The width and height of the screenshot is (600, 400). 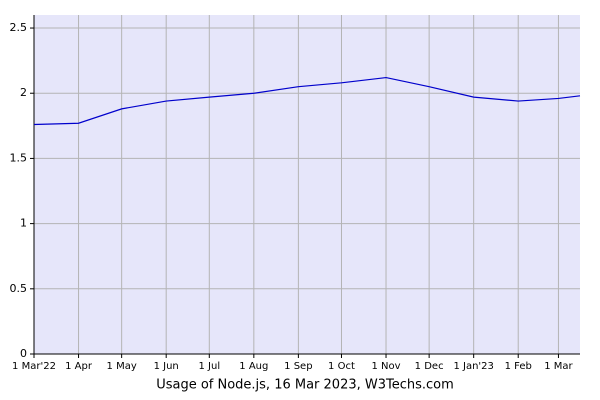 What do you see at coordinates (558, 366) in the screenshot?
I see `x-tick-label: 1 Mar` at bounding box center [558, 366].